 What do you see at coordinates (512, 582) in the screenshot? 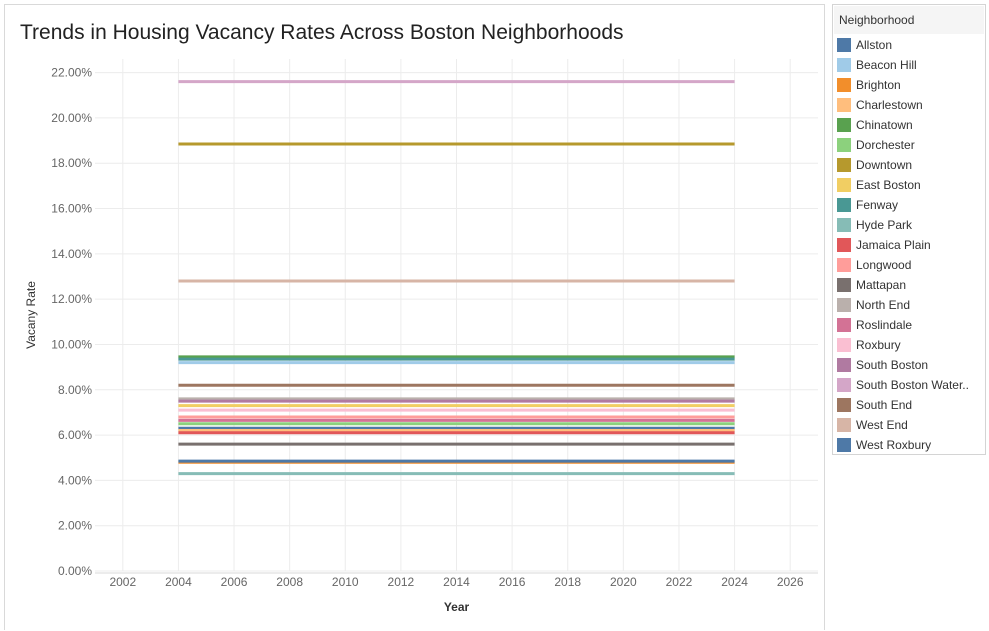
I see `x-tick-label: 2016` at bounding box center [512, 582].